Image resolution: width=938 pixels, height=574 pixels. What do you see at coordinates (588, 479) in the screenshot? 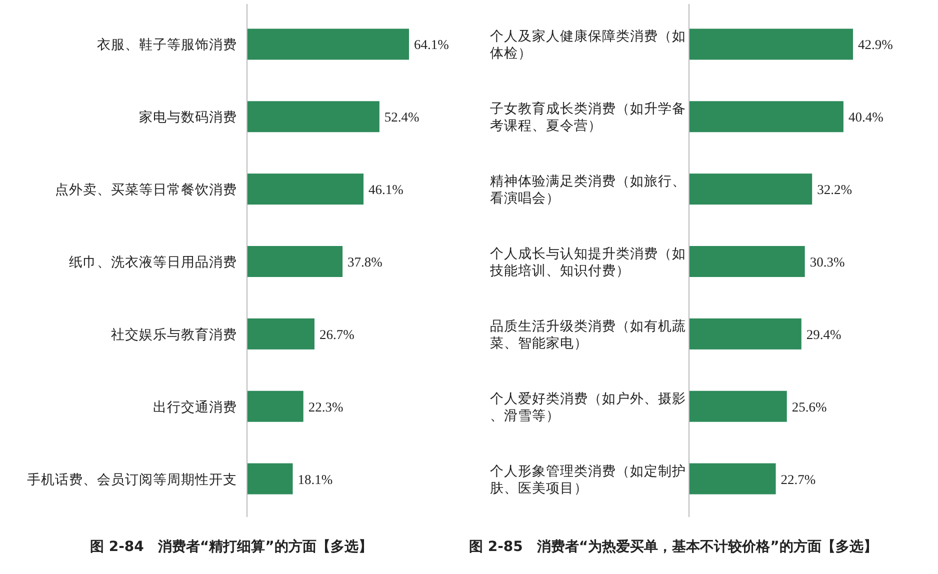
I see `y-tick-label: 个人形象管理类消费（如定制护肤、医美项目）` at bounding box center [588, 479].